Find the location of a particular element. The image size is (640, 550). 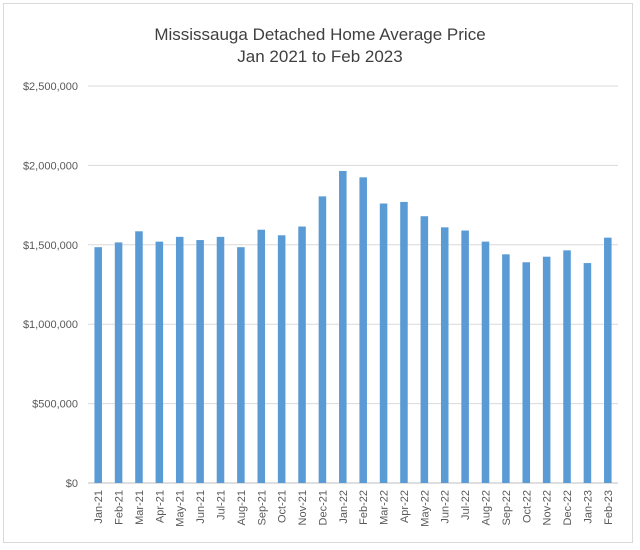

x-tick-label: Oct-21 is located at coordinates (283, 506).